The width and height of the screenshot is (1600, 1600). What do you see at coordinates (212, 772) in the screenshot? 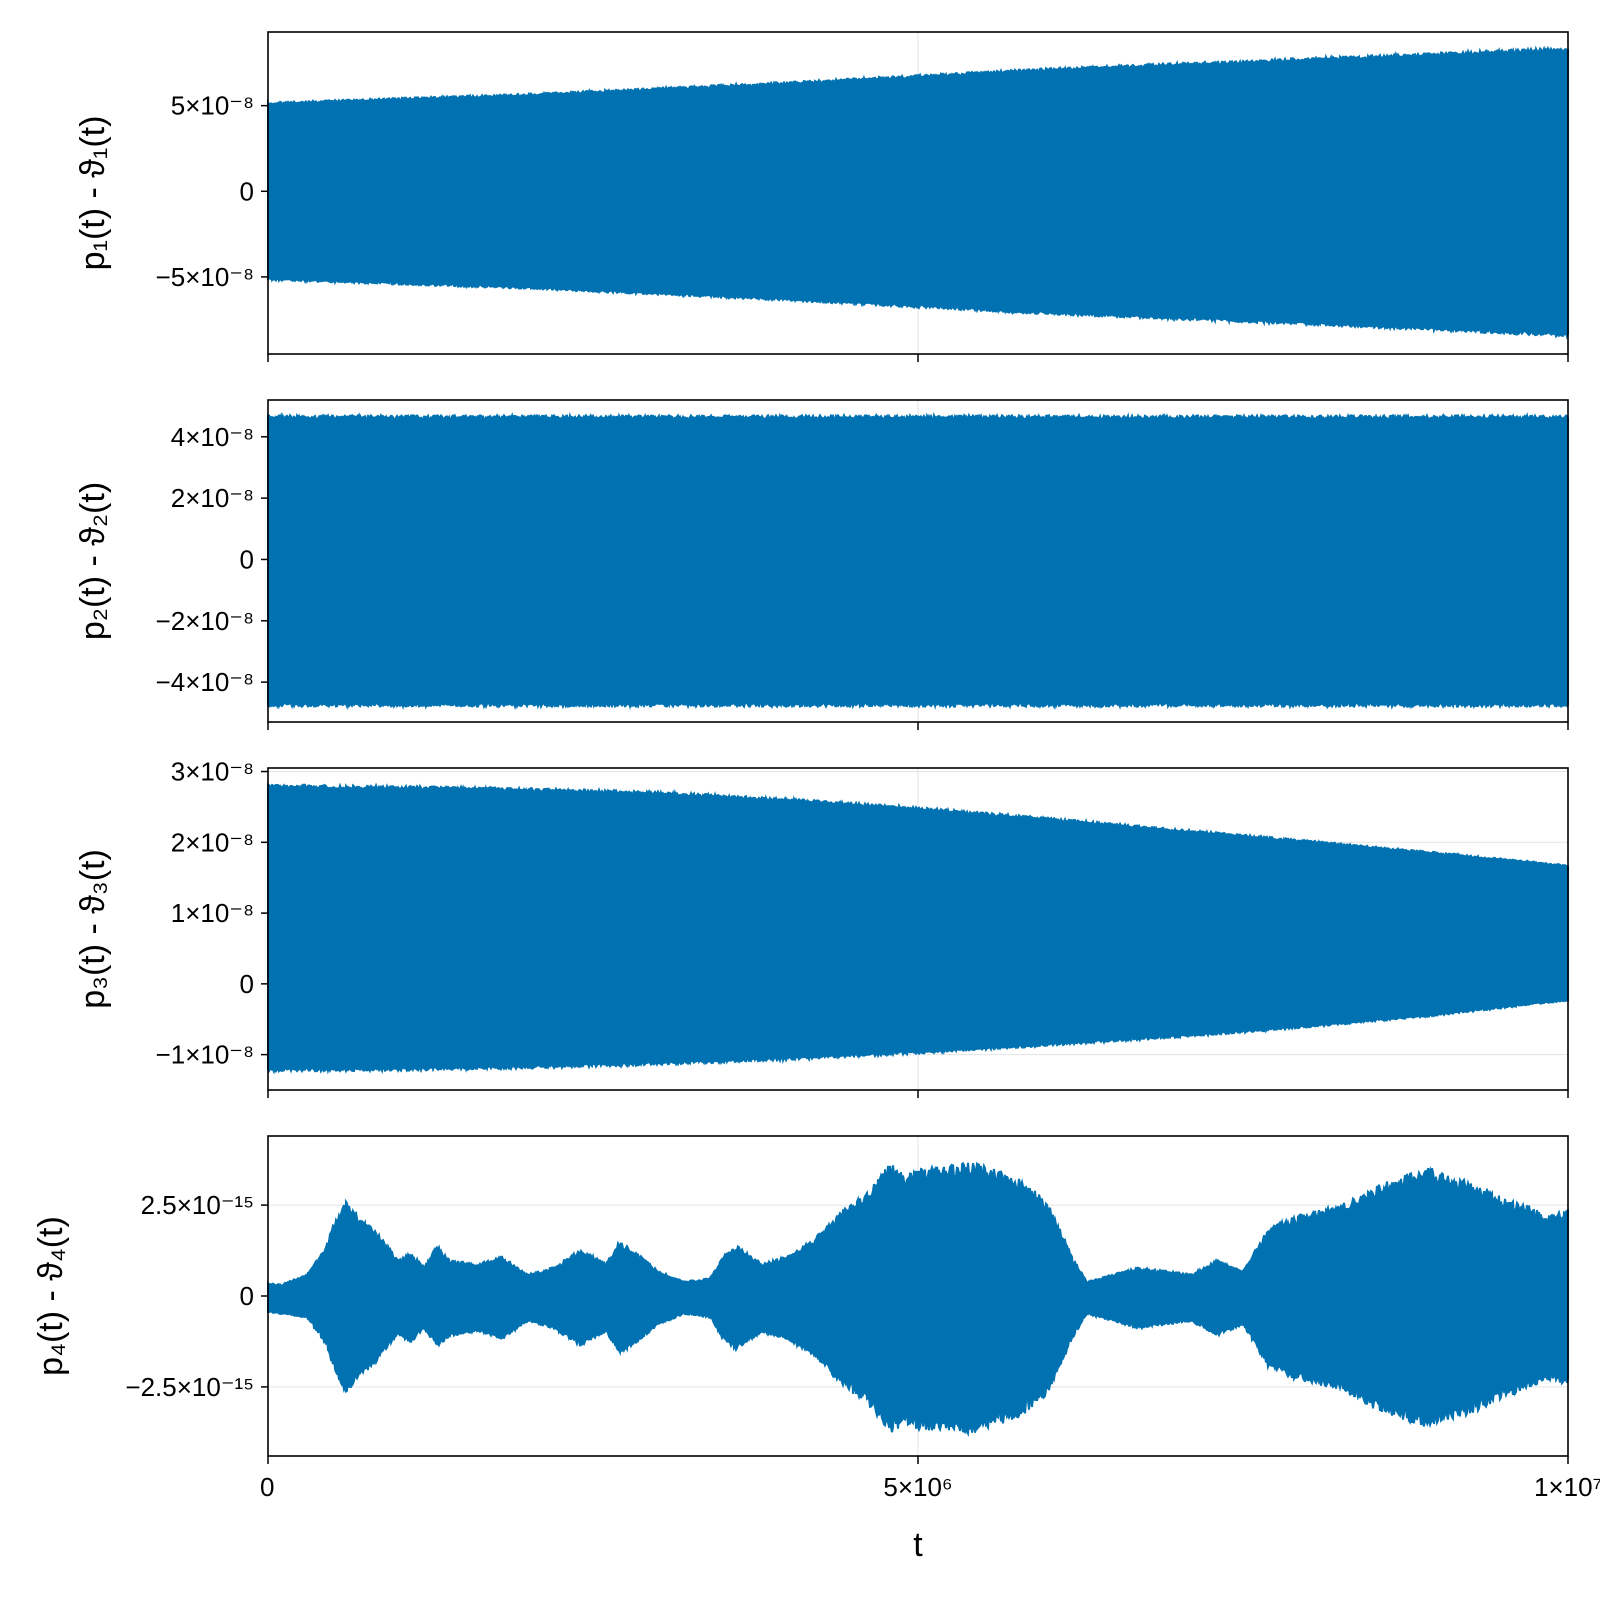
I see `y-tick-label: 3×10⁻⁸` at bounding box center [212, 772].